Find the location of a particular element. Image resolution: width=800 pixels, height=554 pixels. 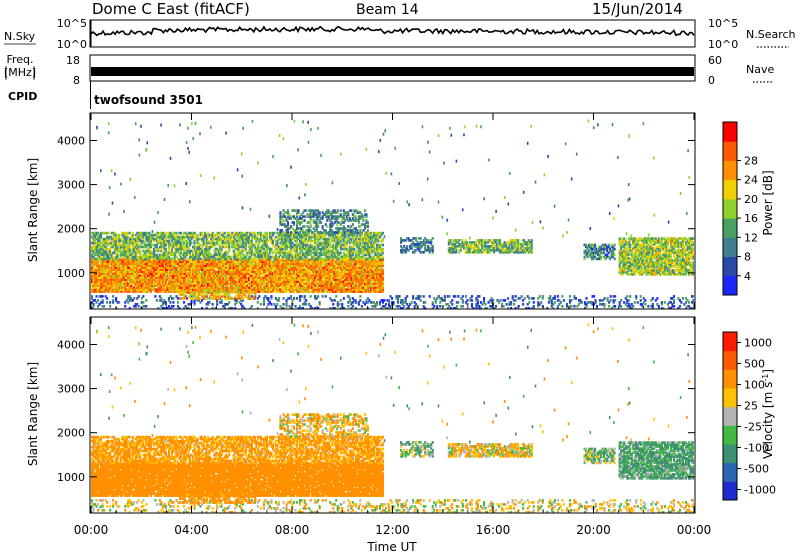

nave-label: Nave is located at coordinates (760, 69).